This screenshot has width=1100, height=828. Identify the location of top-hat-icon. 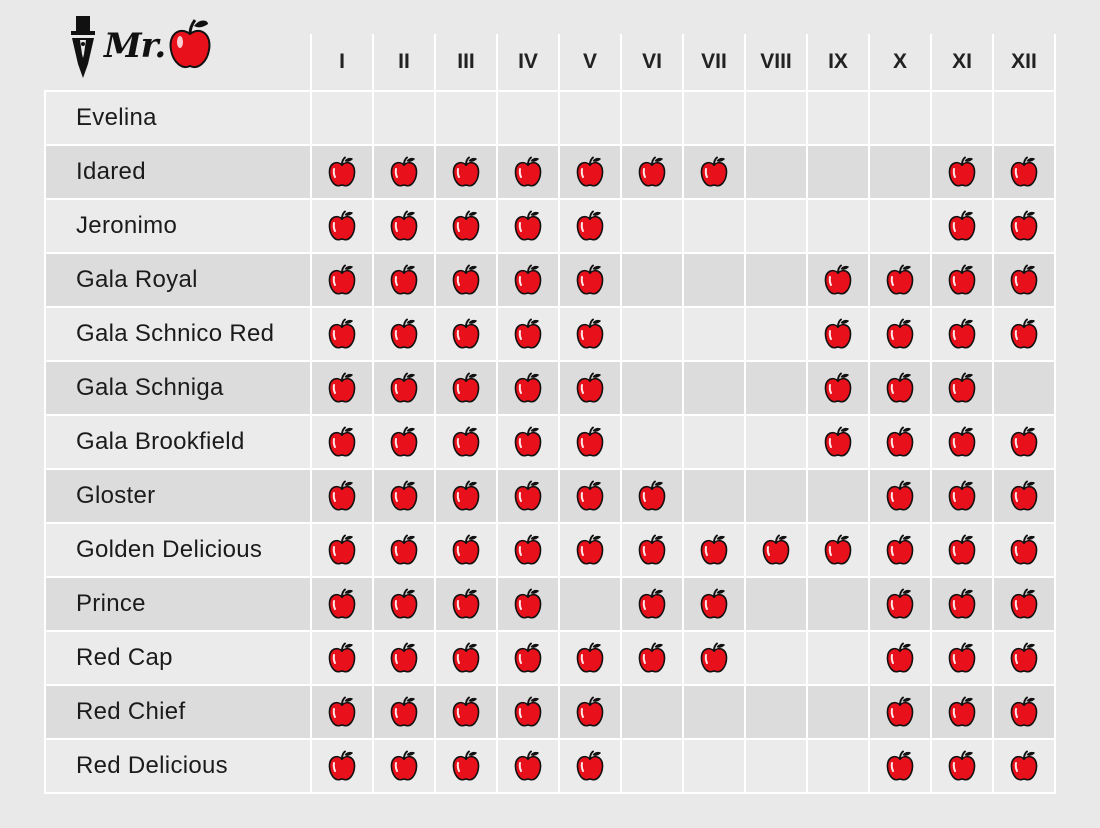
(141, 47).